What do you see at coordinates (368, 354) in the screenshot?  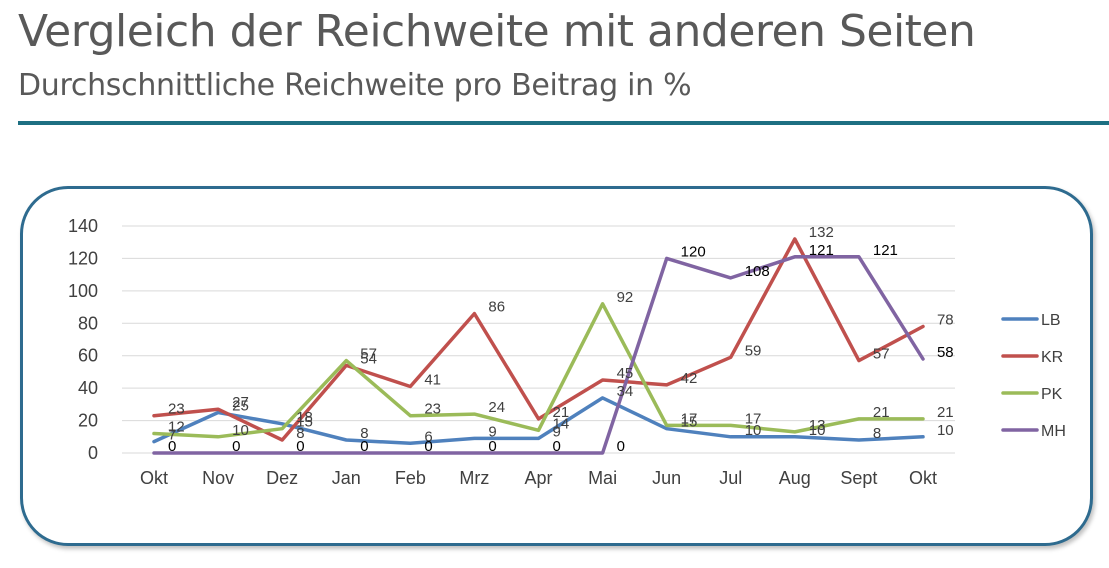 I see `data-label-pk: 57` at bounding box center [368, 354].